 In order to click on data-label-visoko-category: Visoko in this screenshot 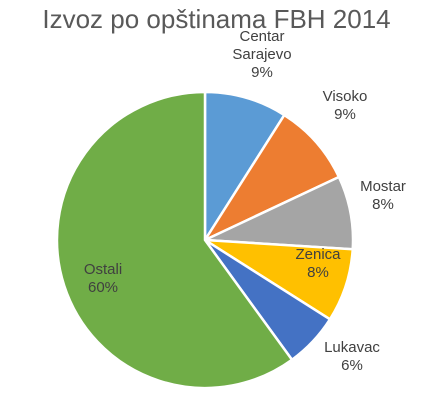, I will do `click(345, 96)`.